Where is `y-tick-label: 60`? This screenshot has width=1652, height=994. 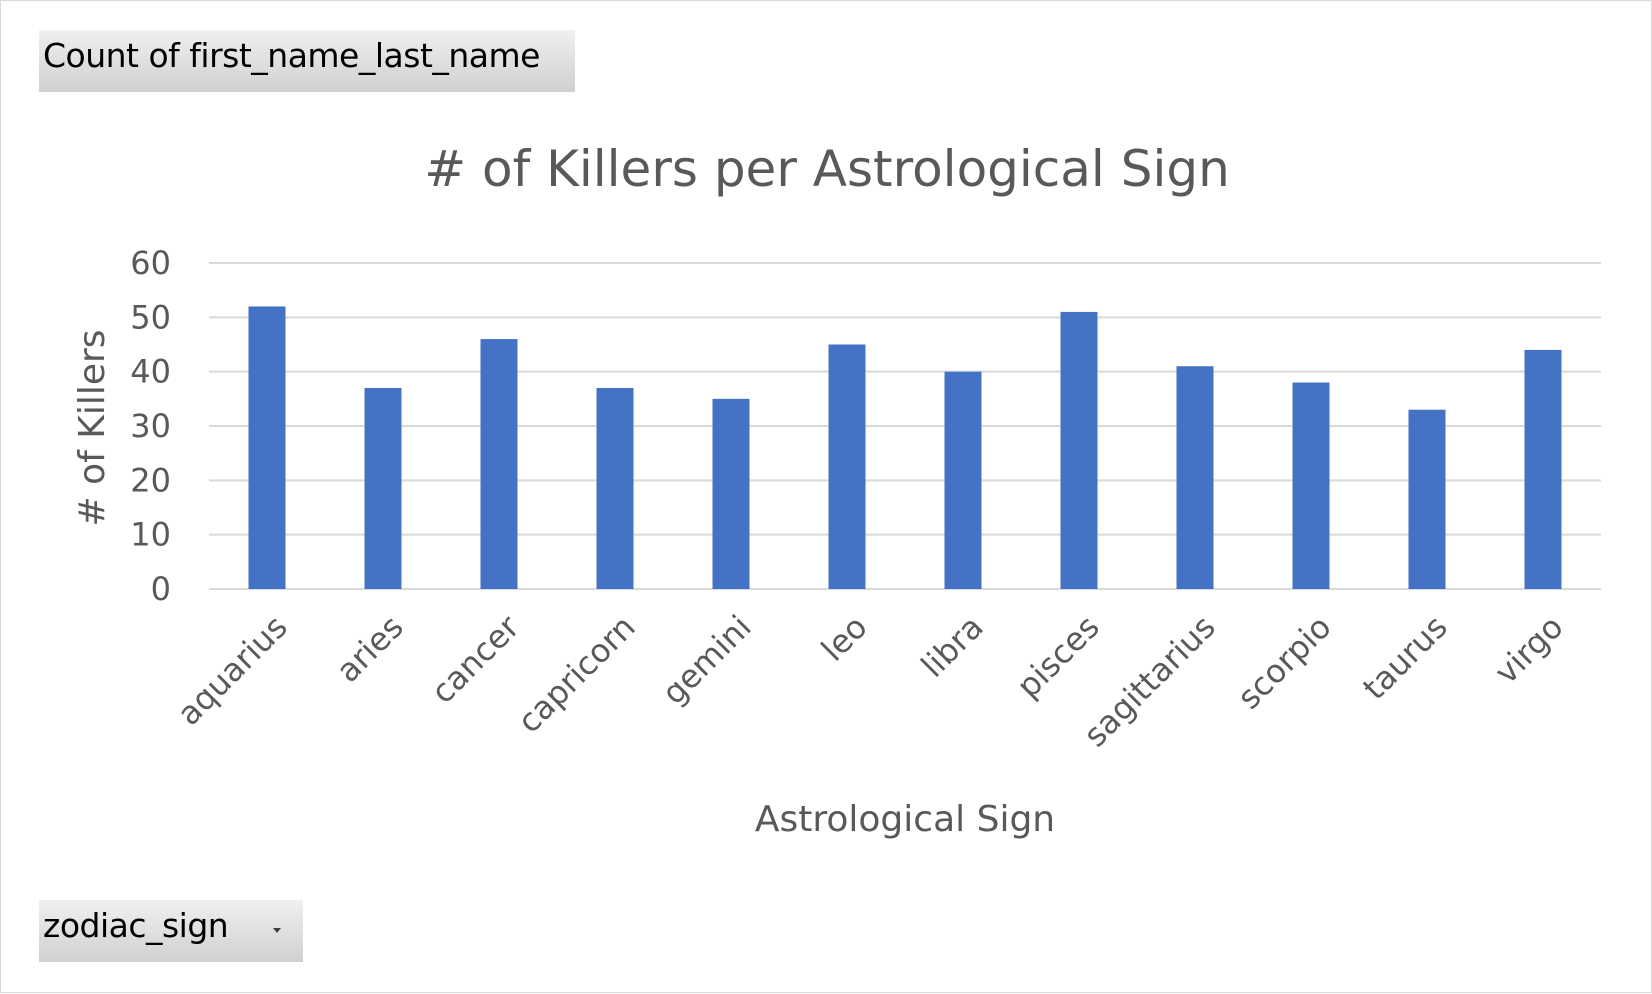 y-tick-label: 60 is located at coordinates (150, 263).